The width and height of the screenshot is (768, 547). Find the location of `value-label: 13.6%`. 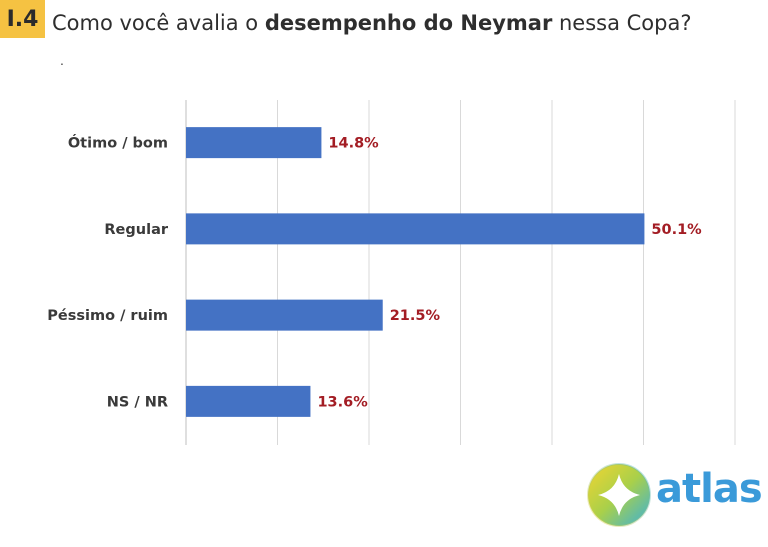

value-label: 13.6% is located at coordinates (342, 402).